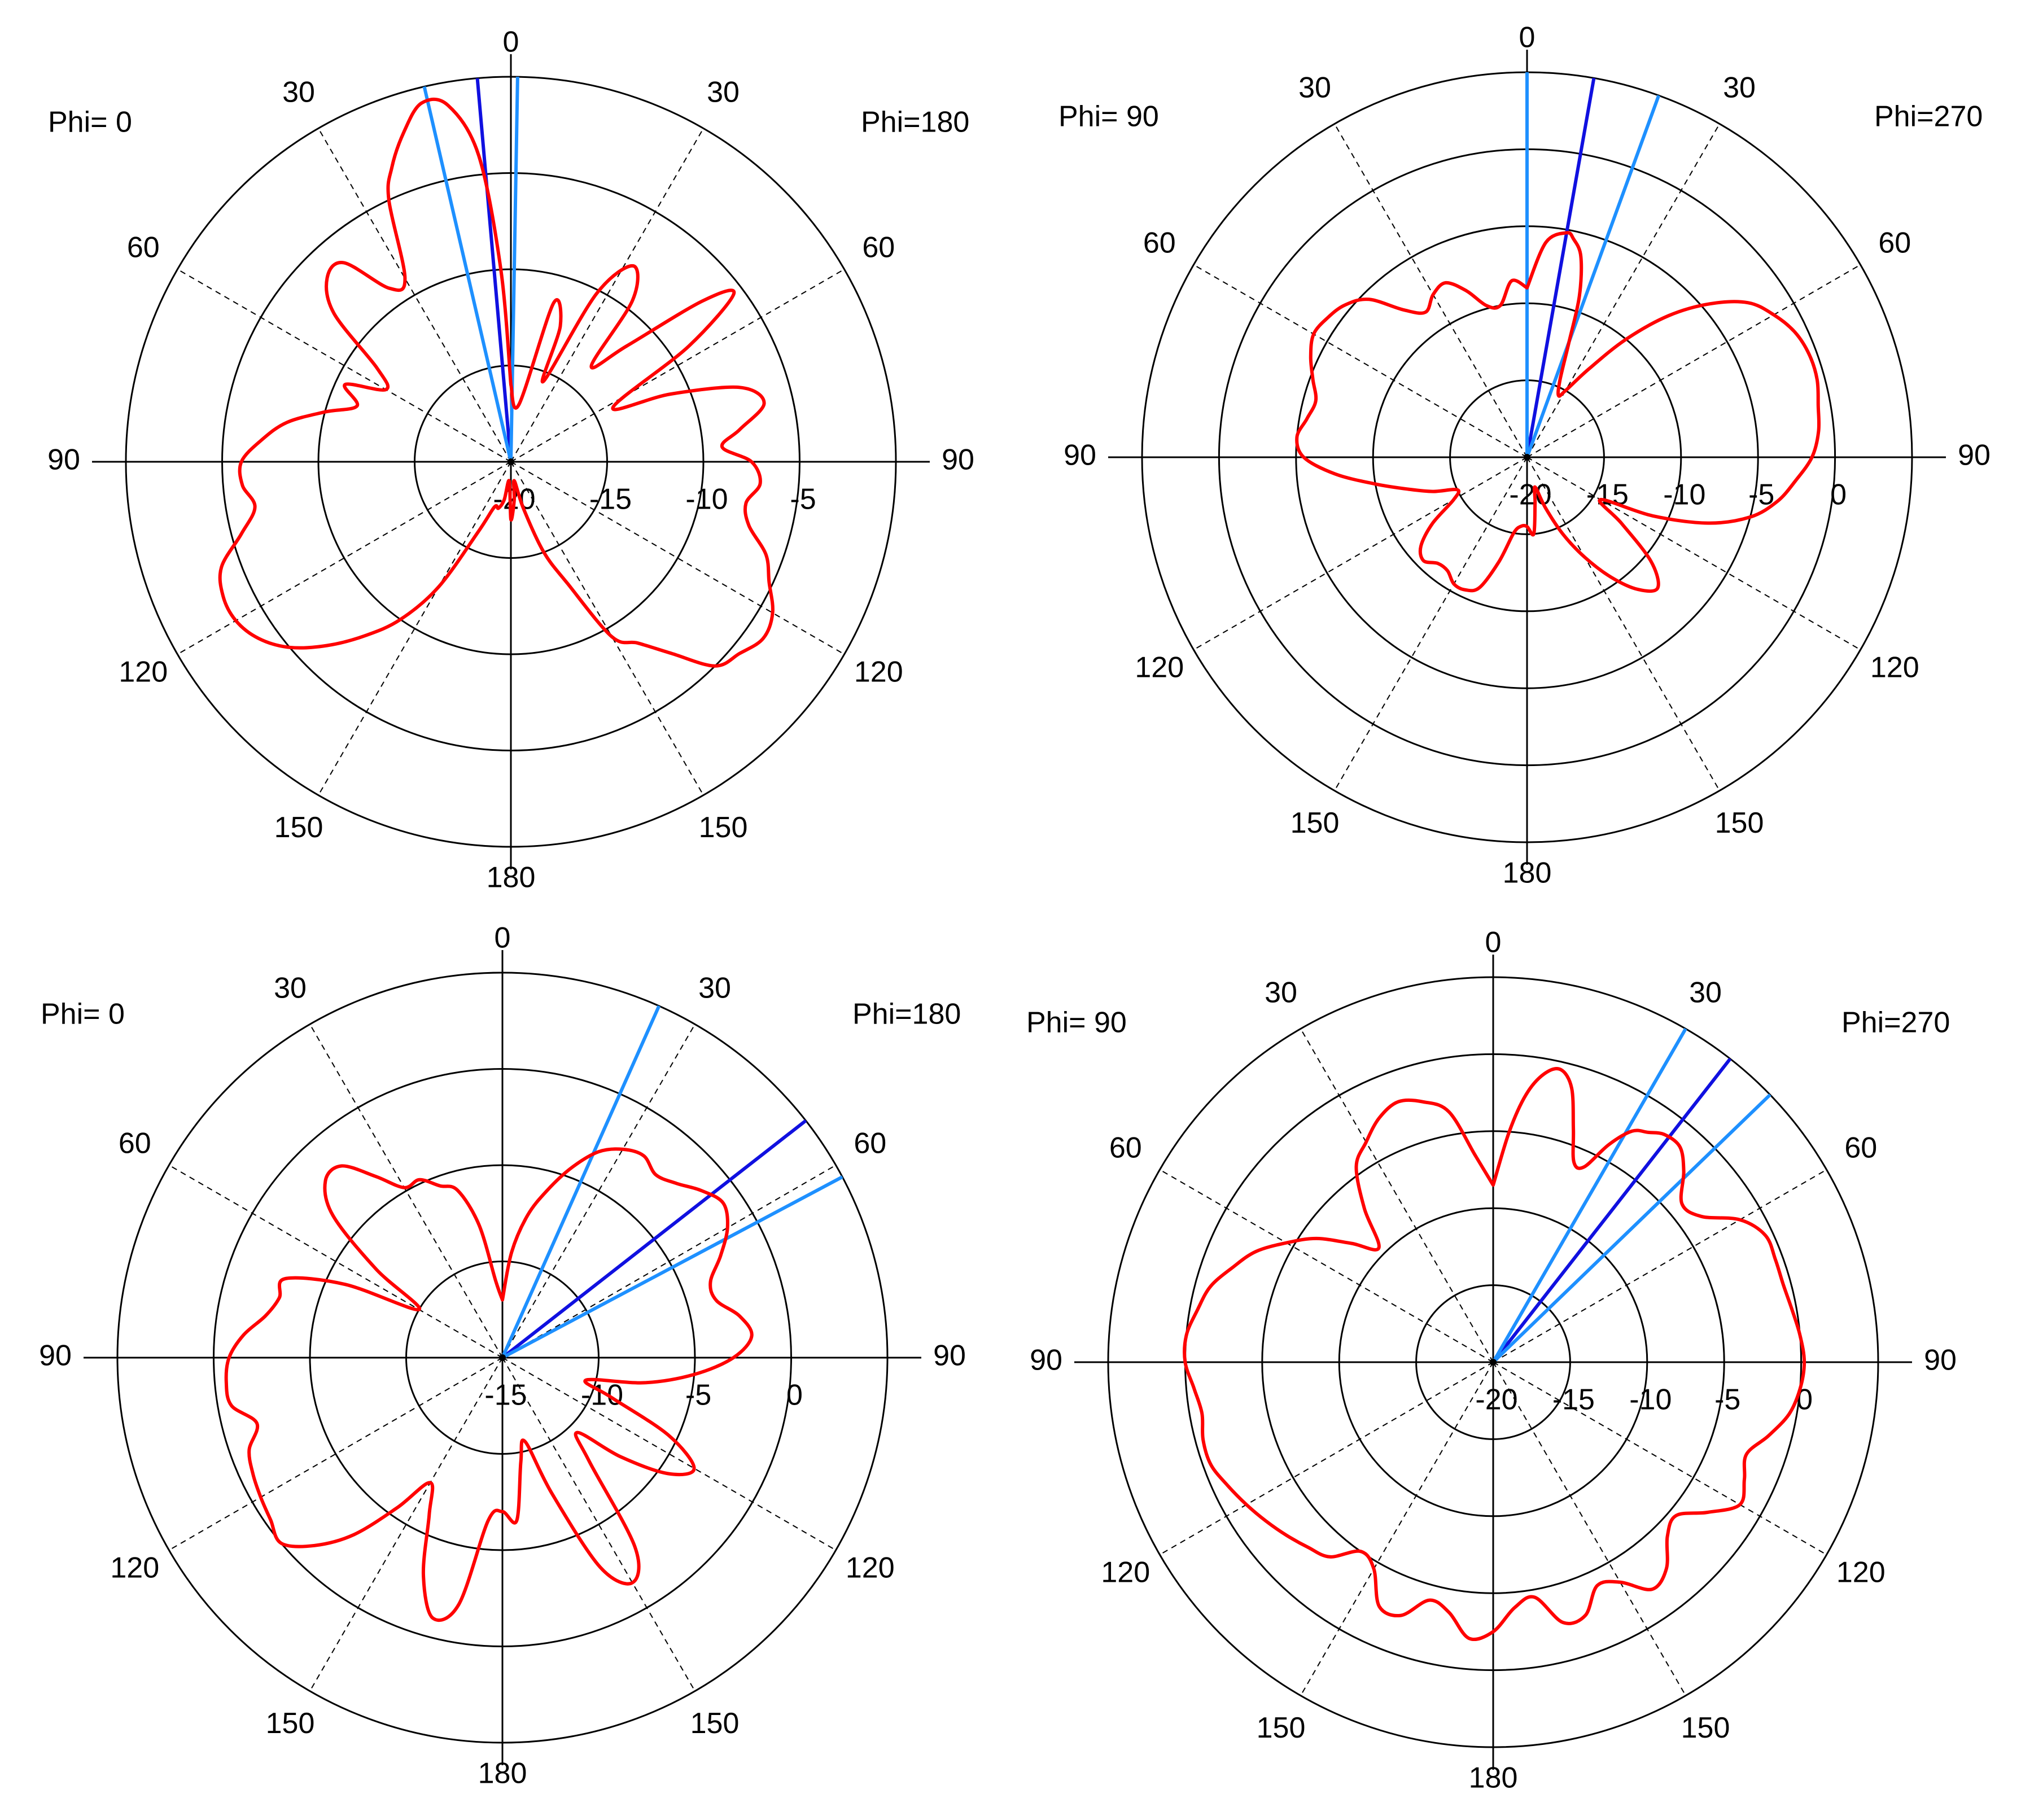  I want to click on radial-tick-label: -20, so click(1496, 1400).